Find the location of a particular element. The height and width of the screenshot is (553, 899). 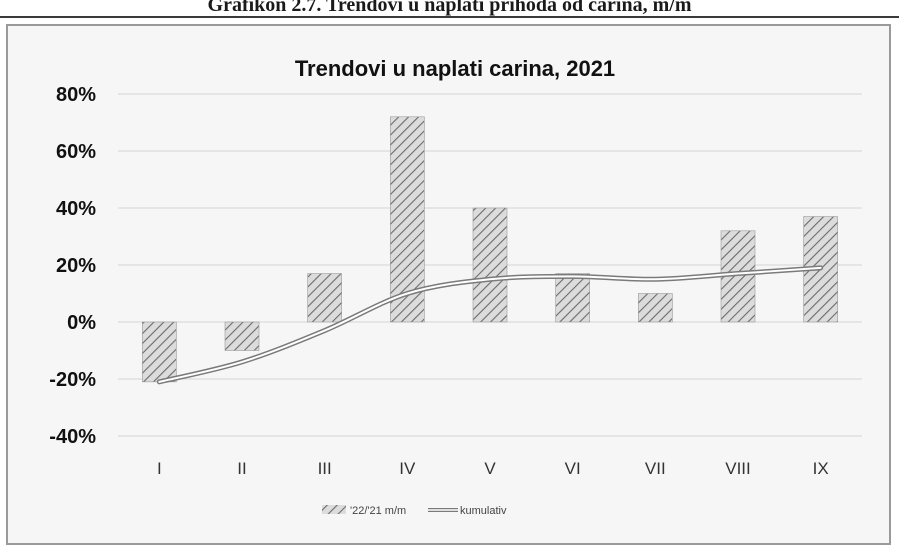

y-tick-label: 20% is located at coordinates (76, 266).